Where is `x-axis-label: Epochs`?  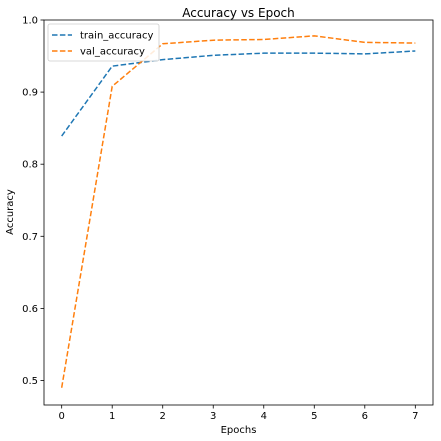 x-axis-label: Epochs is located at coordinates (239, 430).